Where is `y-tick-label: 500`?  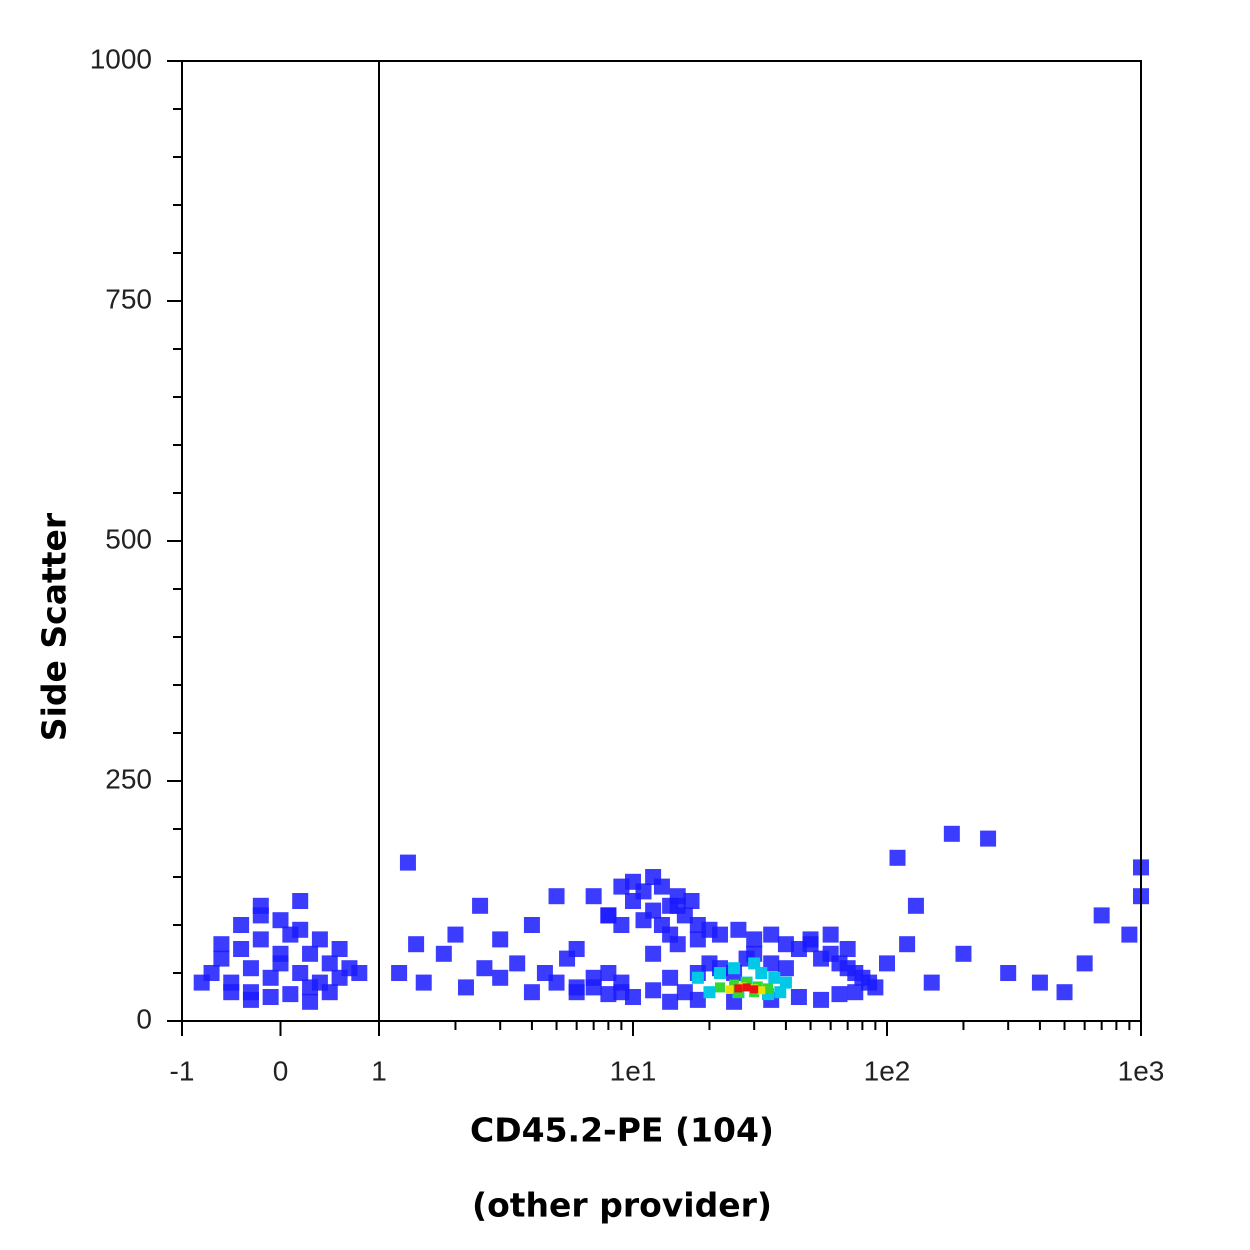
y-tick-label: 500 is located at coordinates (128, 538).